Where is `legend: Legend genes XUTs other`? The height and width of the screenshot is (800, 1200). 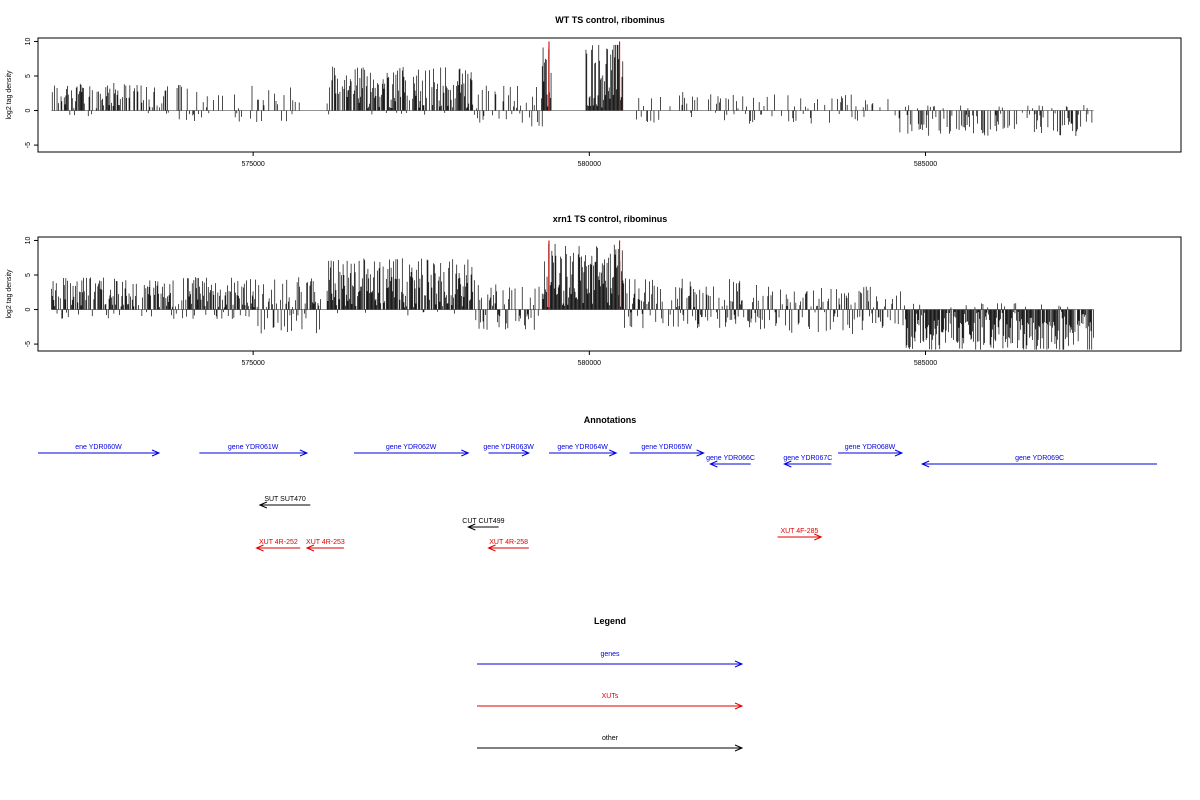
legend: Legend genes XUTs other is located at coordinates (610, 684).